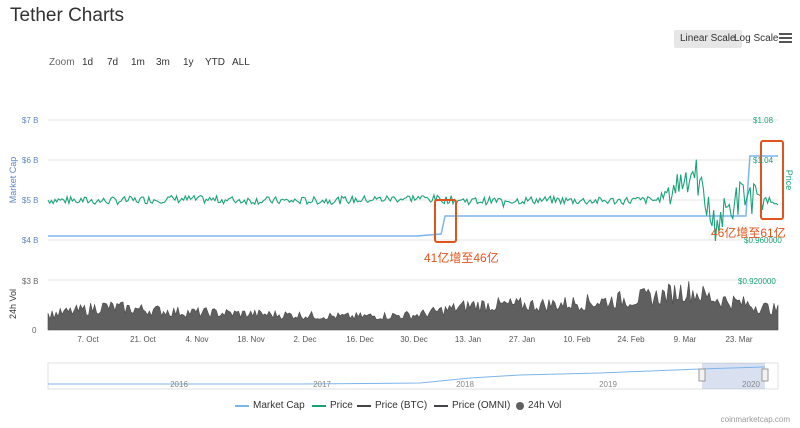 Image resolution: width=800 pixels, height=428 pixels. I want to click on legend-item-price-btc: Price (BTC), so click(392, 405).